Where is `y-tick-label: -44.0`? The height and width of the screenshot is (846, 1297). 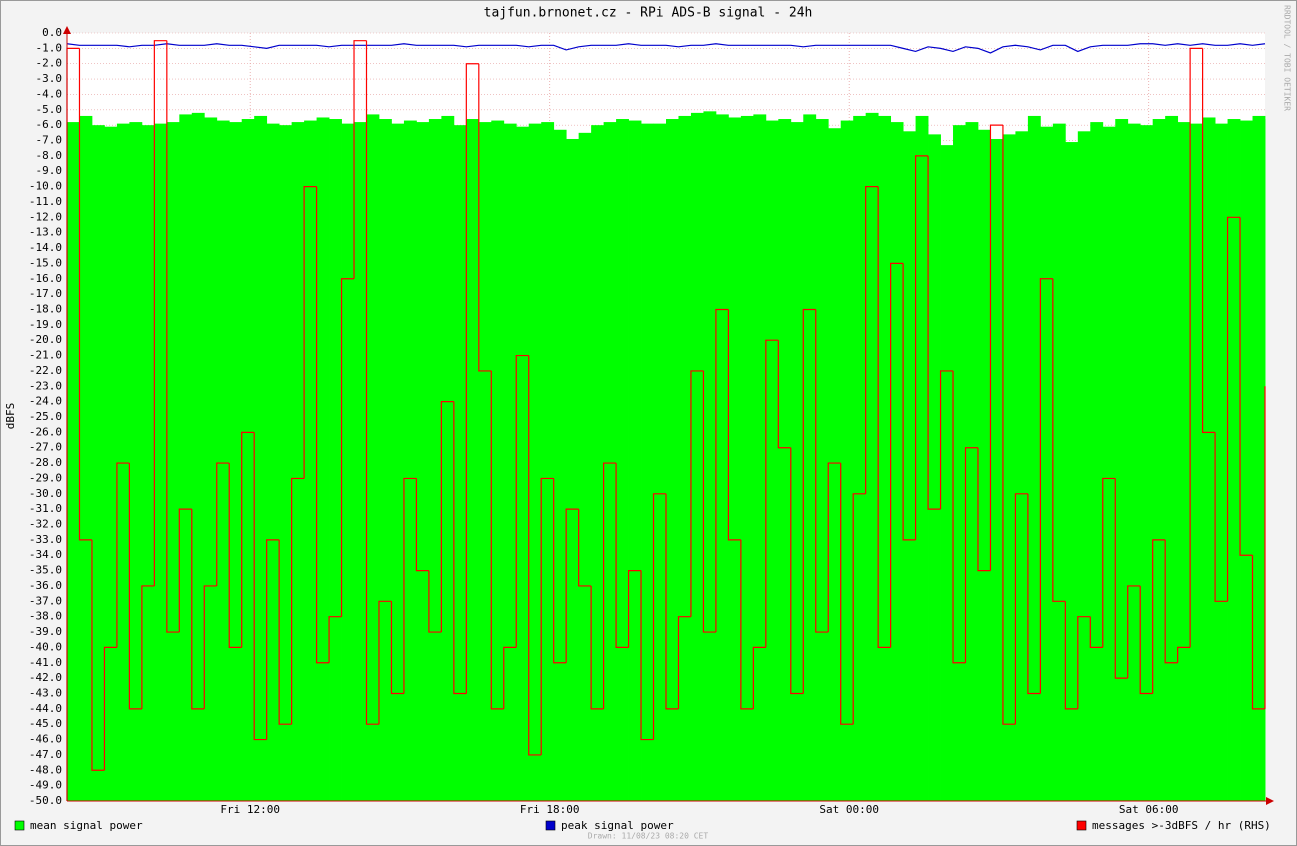
y-tick-label: -44.0 is located at coordinates (45, 708).